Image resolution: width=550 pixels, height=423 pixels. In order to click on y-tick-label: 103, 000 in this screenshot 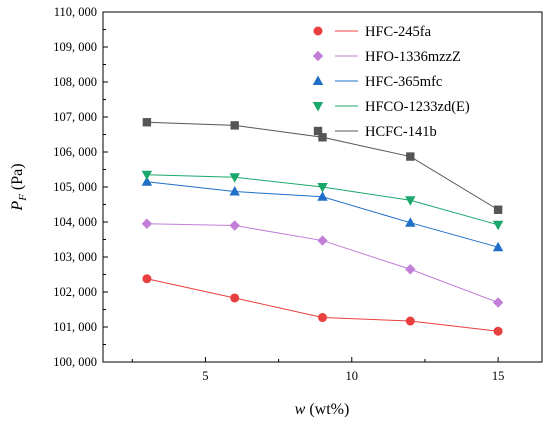, I will do `click(75, 257)`.